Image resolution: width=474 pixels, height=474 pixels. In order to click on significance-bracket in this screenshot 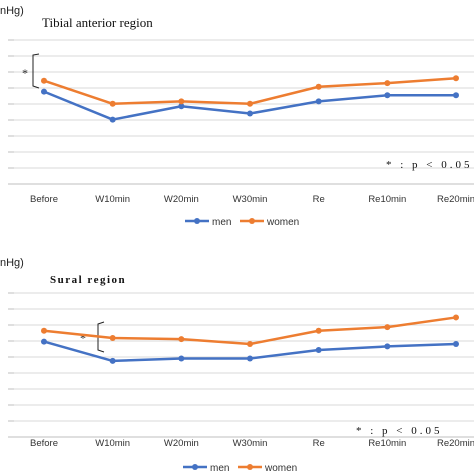, I will do `click(36, 71)`.